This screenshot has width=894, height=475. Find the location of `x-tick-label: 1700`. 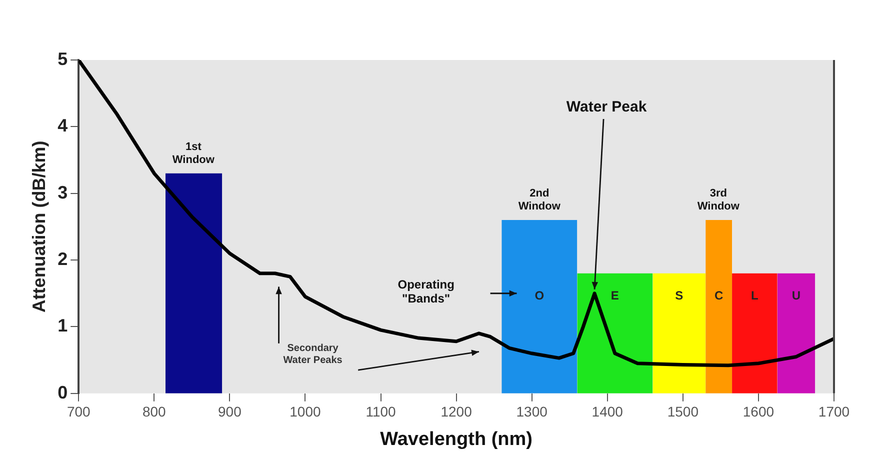

x-tick-label: 1700 is located at coordinates (834, 412).